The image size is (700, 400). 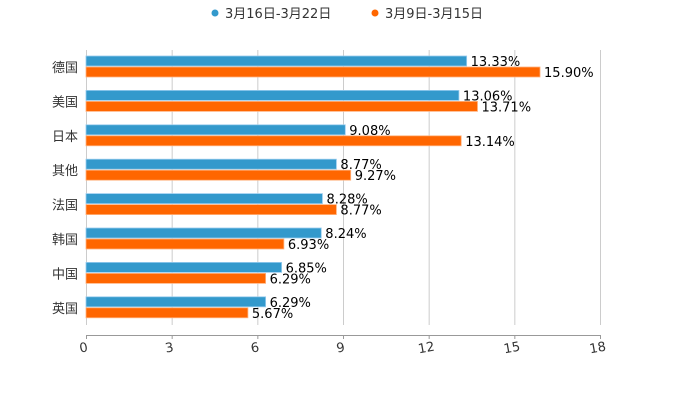 What do you see at coordinates (65, 137) in the screenshot?
I see `category-label: 日本` at bounding box center [65, 137].